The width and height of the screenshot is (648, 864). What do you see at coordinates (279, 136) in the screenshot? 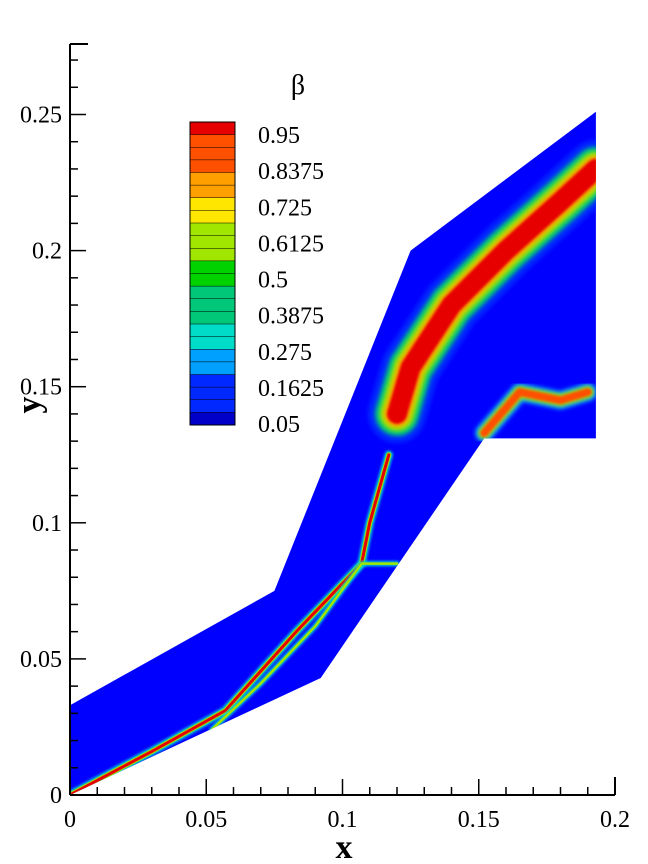
I see `colorbar-label: 0.95` at bounding box center [279, 136].